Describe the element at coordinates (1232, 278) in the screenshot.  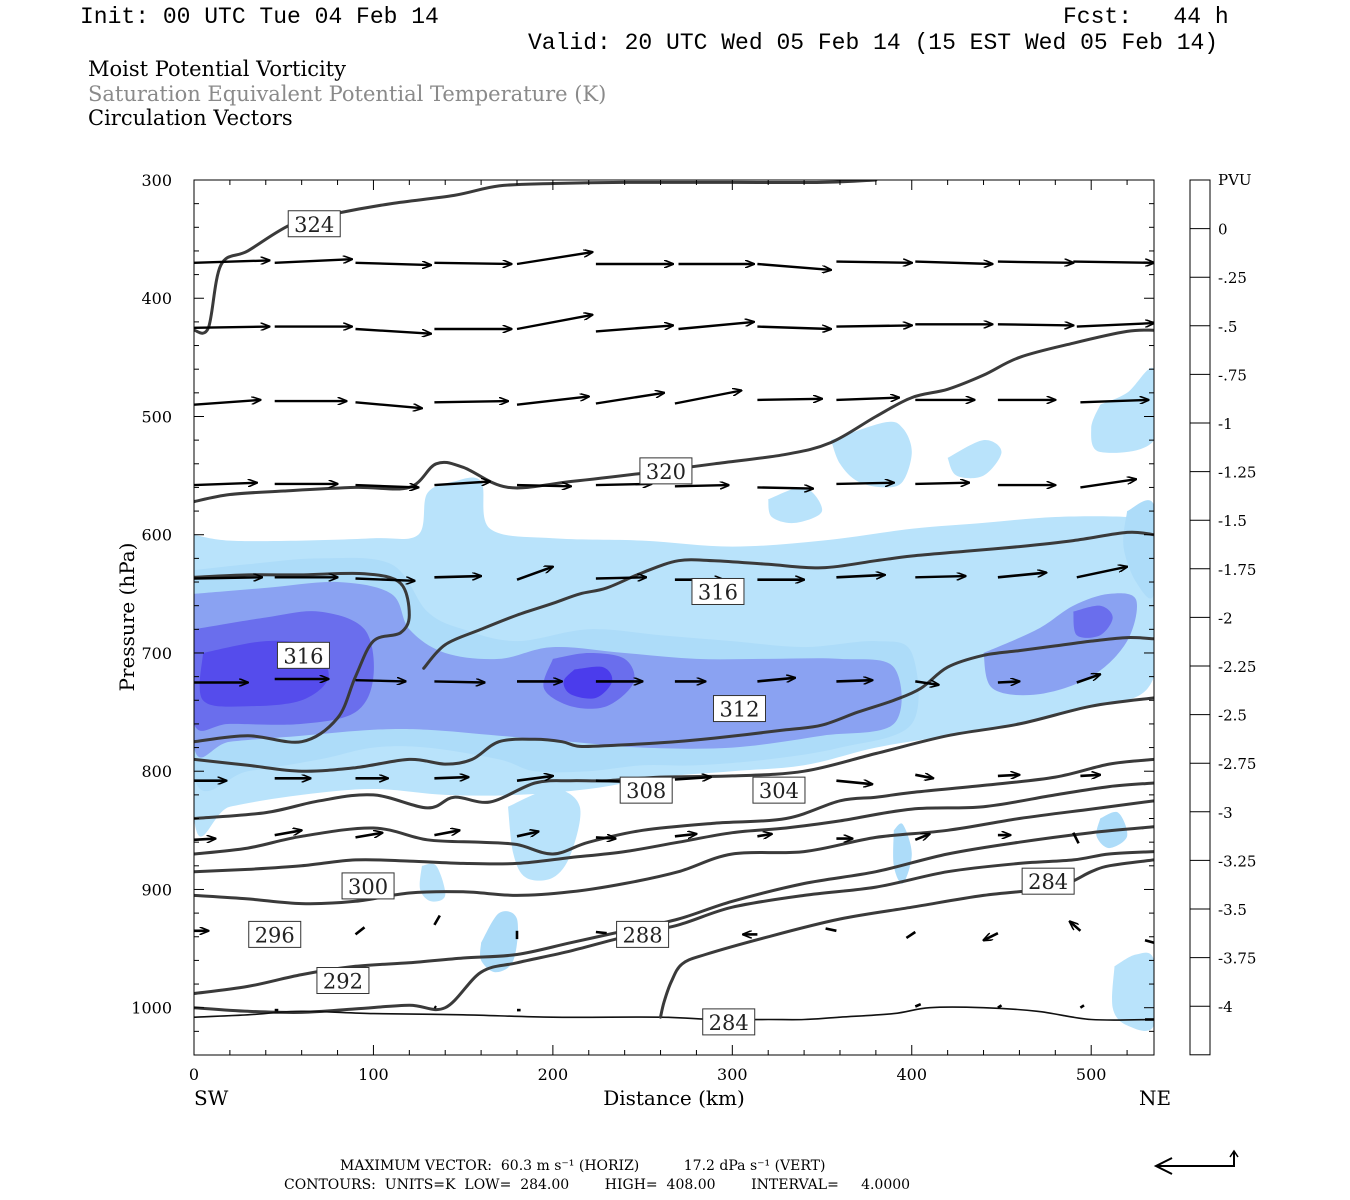
I see `colorbar-label-1: -.25` at that location.